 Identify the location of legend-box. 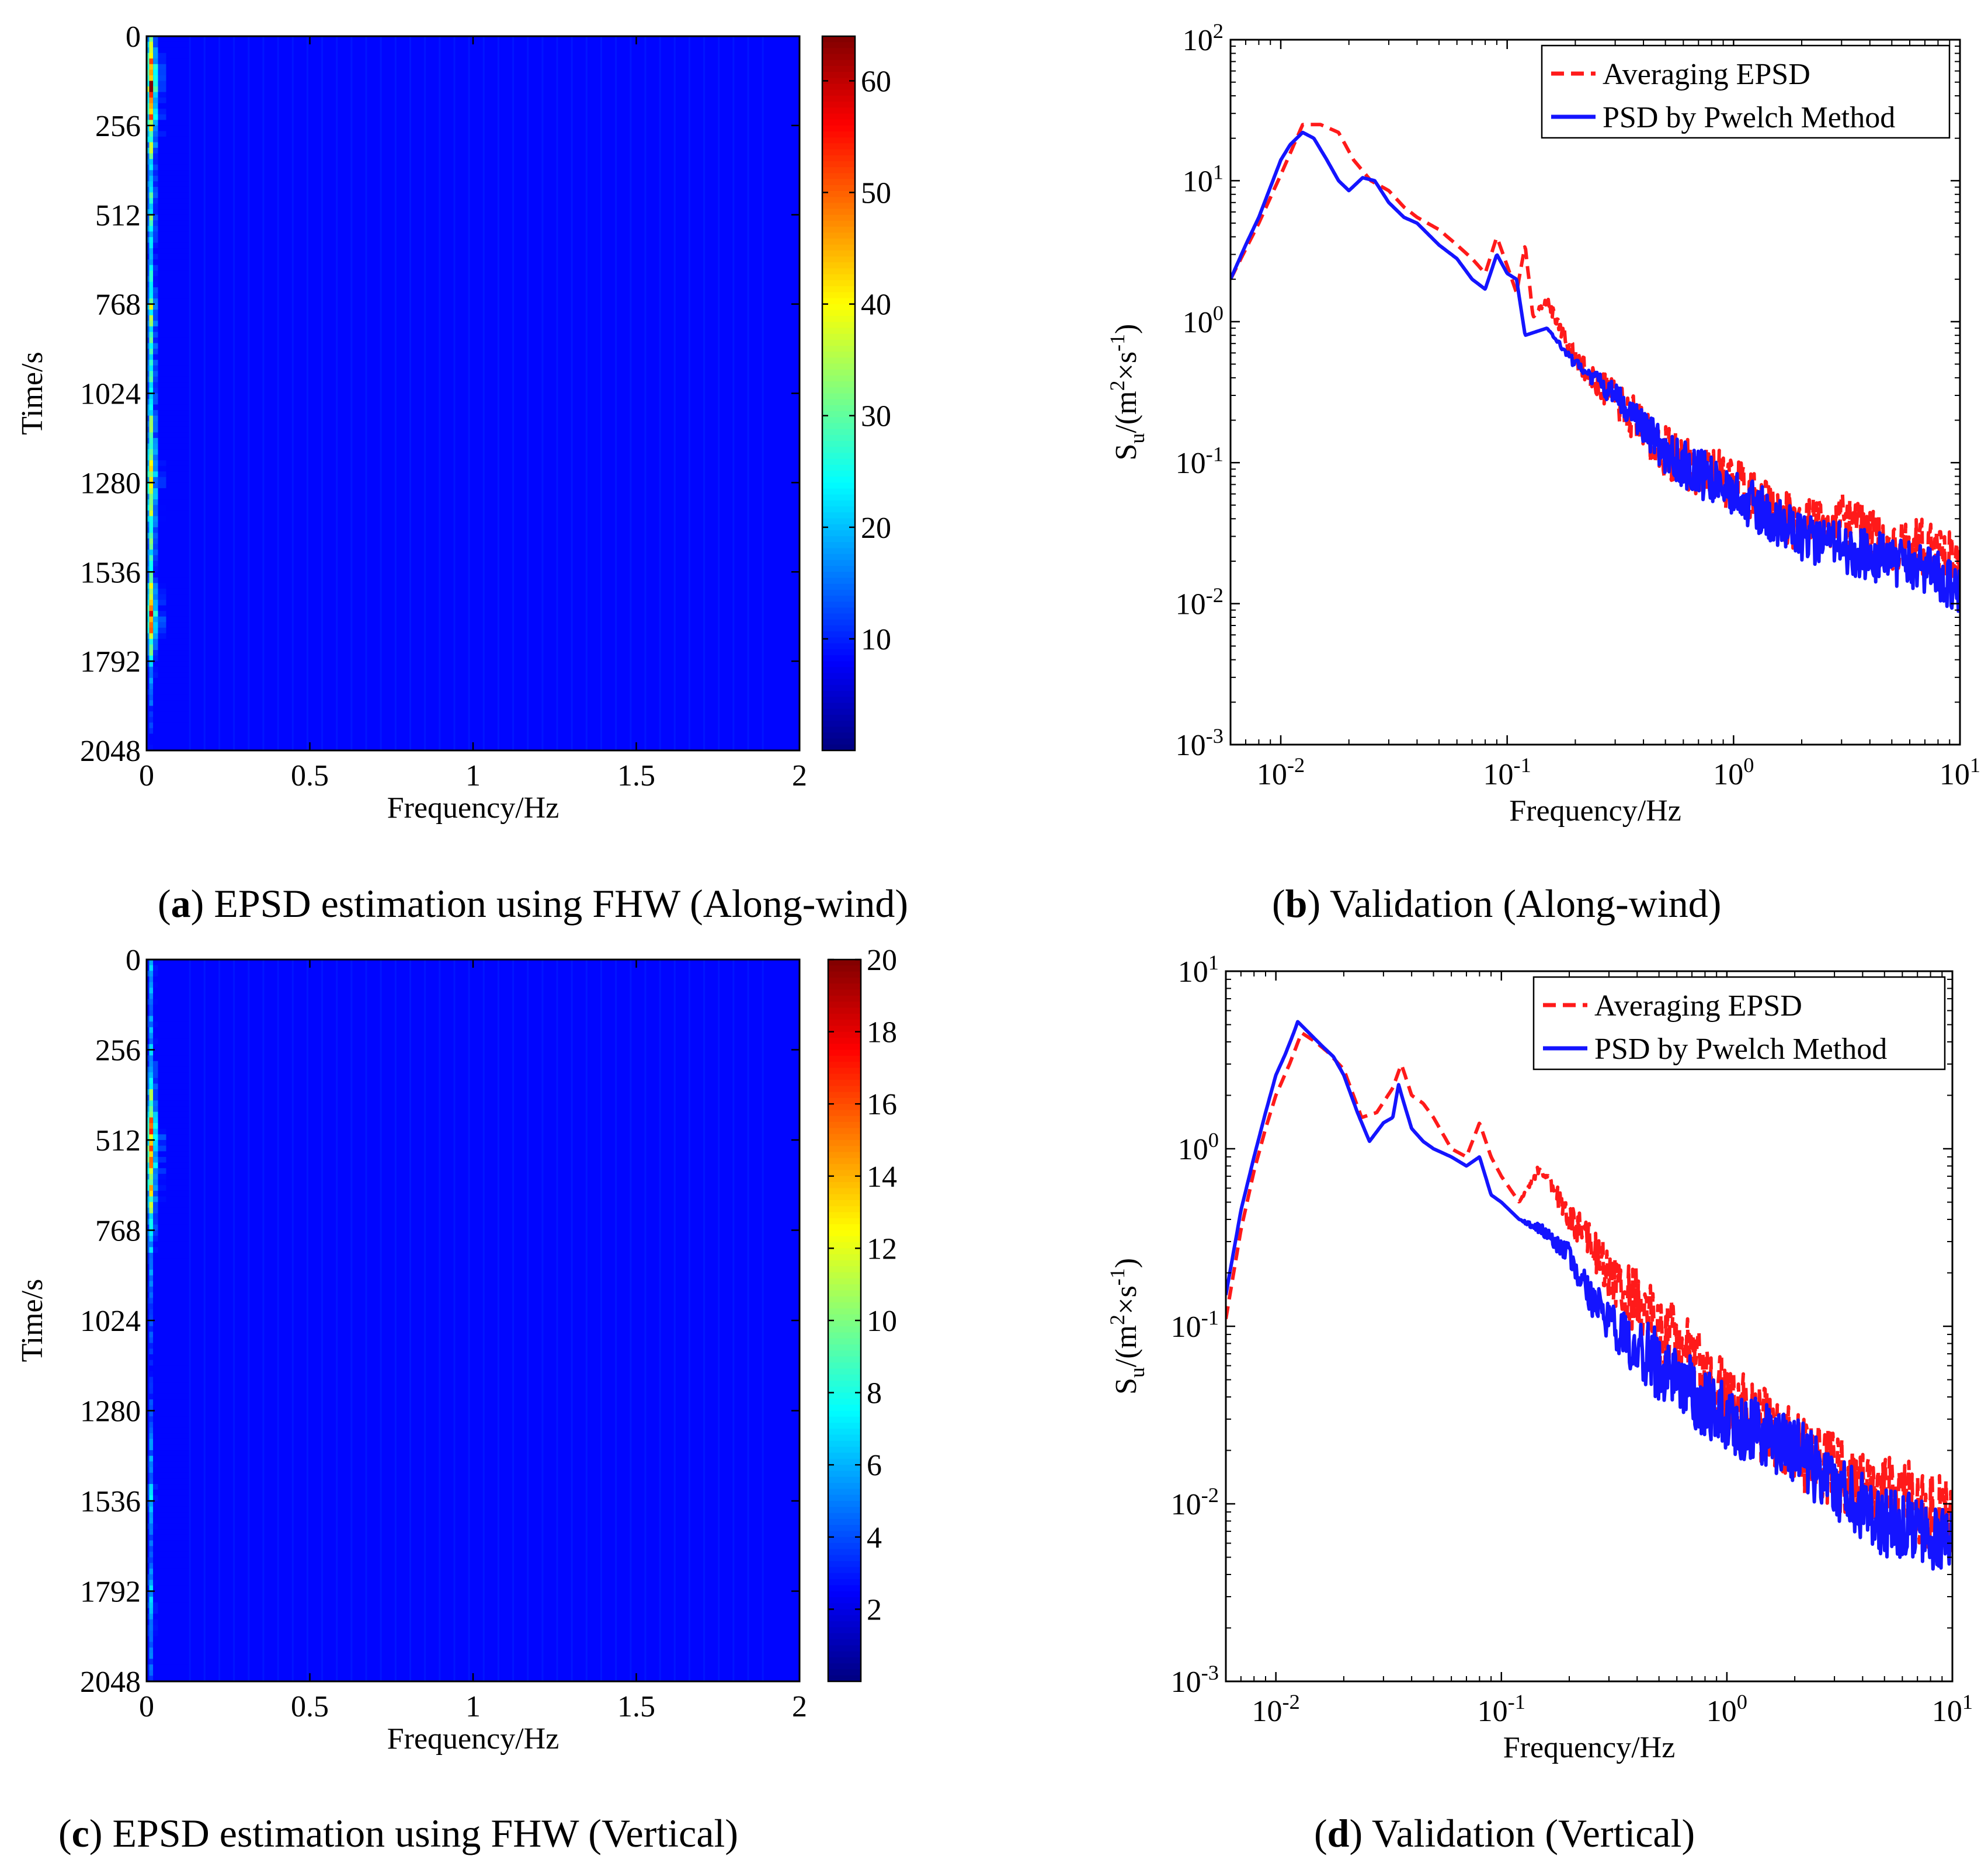
(1739, 1023).